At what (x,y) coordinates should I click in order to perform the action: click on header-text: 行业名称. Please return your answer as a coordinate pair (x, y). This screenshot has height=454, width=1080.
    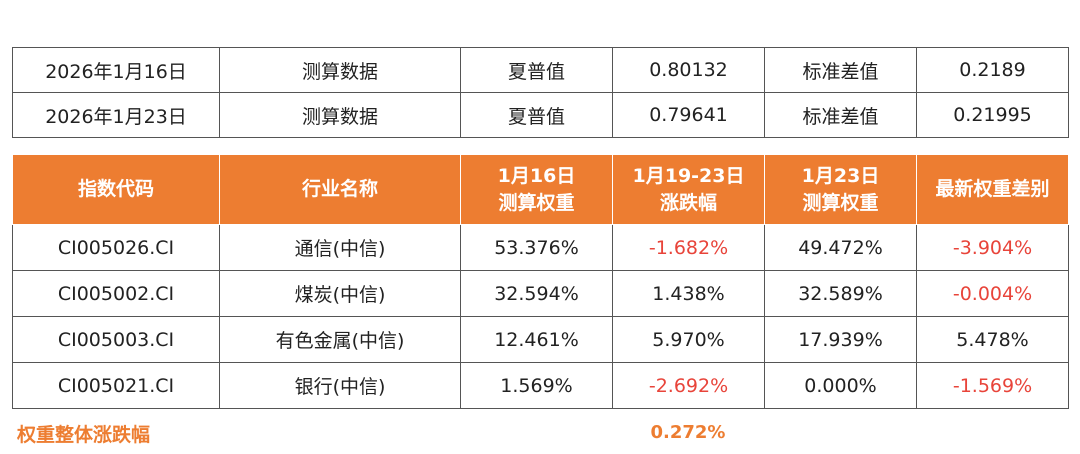
    Looking at the image, I should click on (339, 189).